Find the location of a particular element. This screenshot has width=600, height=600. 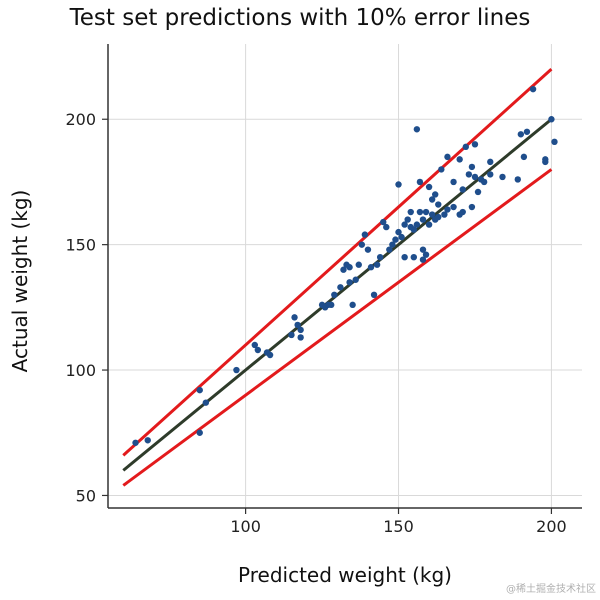

y-tick-label: 100 is located at coordinates (80, 370).